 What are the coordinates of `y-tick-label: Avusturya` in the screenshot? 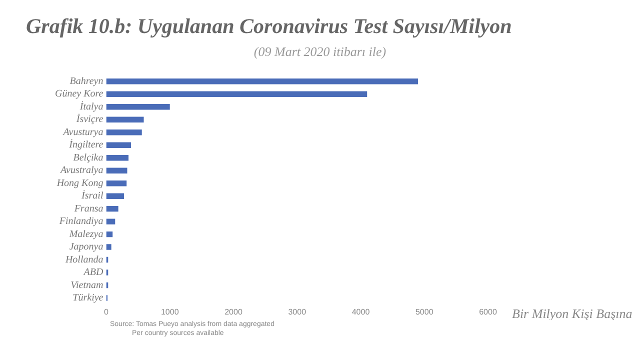 It's located at (83, 132).